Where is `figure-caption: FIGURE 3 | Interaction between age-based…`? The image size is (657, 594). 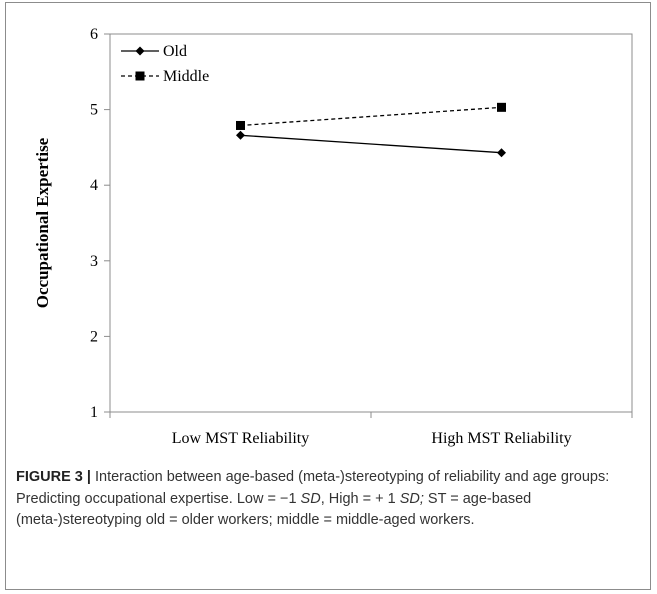
figure-caption: FIGURE 3 | Interaction between age-based… is located at coordinates (331, 499).